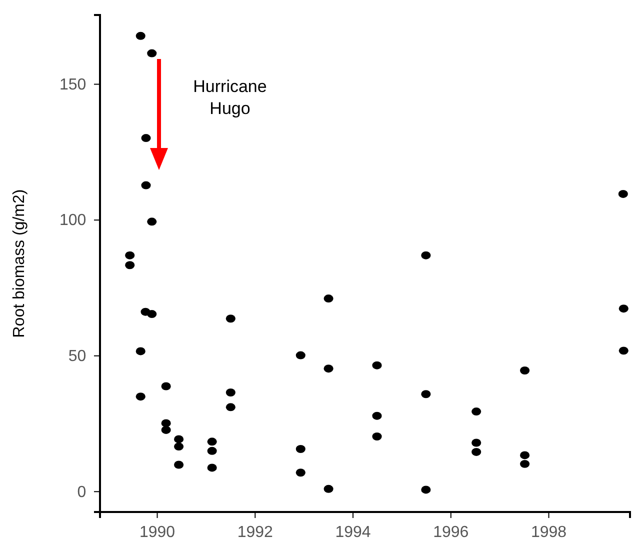 The width and height of the screenshot is (641, 544). What do you see at coordinates (230, 97) in the screenshot?
I see `annotation: Hurricane Hugo` at bounding box center [230, 97].